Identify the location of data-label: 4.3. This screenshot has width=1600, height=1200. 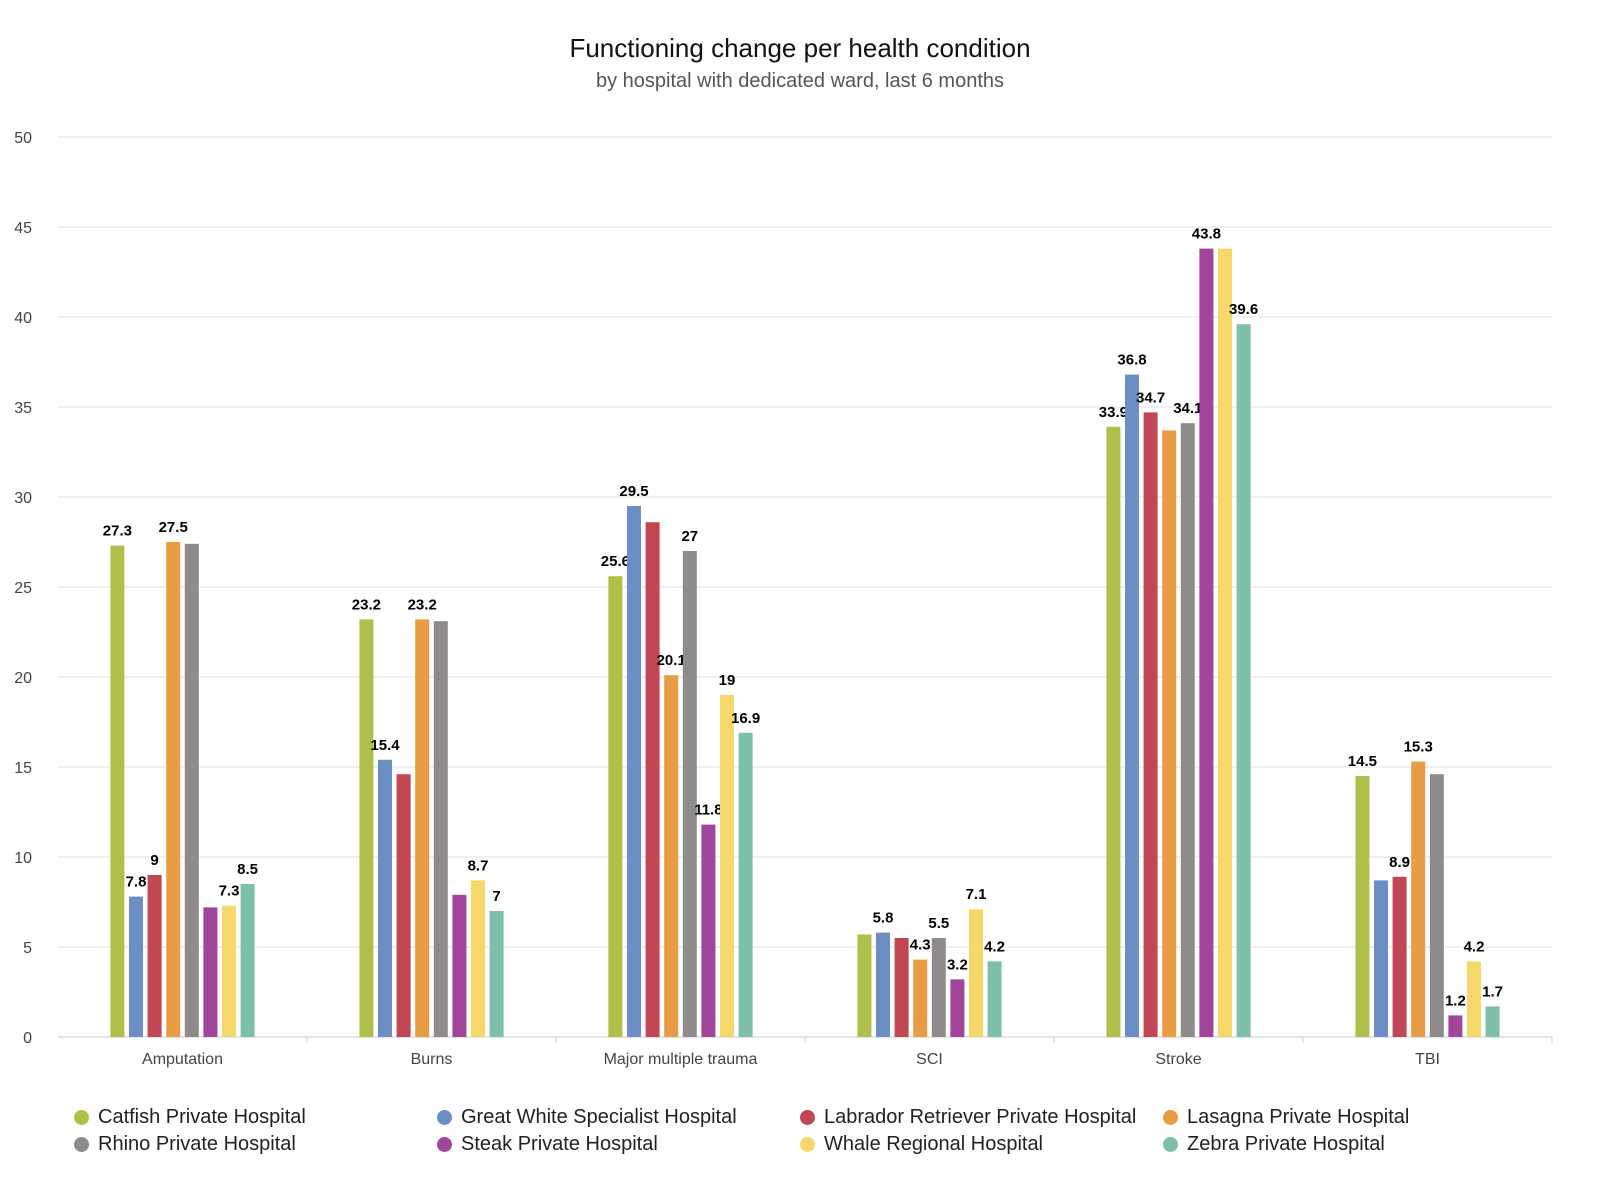
(920, 945).